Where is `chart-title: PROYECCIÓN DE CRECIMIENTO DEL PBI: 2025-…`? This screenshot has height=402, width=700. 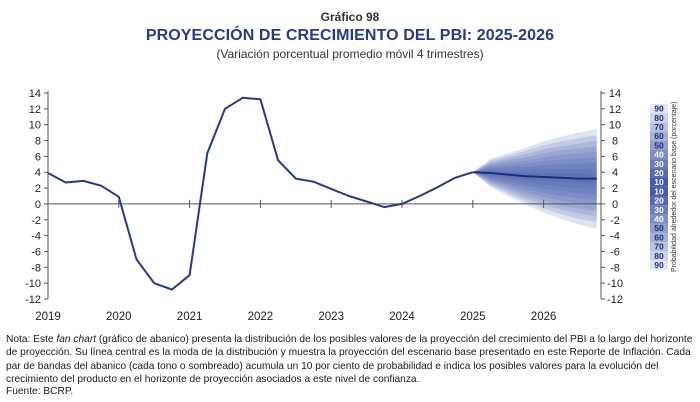
chart-title: PROYECCIÓN DE CRECIMIENTO DEL PBI: 2025-… is located at coordinates (350, 35).